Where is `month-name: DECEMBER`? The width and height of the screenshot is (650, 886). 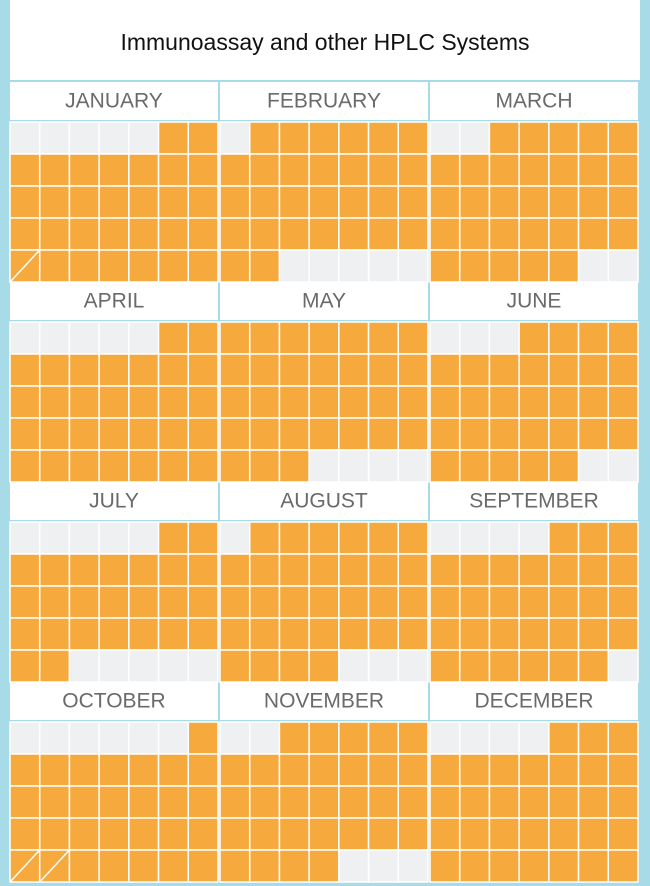 month-name: DECEMBER is located at coordinates (533, 701).